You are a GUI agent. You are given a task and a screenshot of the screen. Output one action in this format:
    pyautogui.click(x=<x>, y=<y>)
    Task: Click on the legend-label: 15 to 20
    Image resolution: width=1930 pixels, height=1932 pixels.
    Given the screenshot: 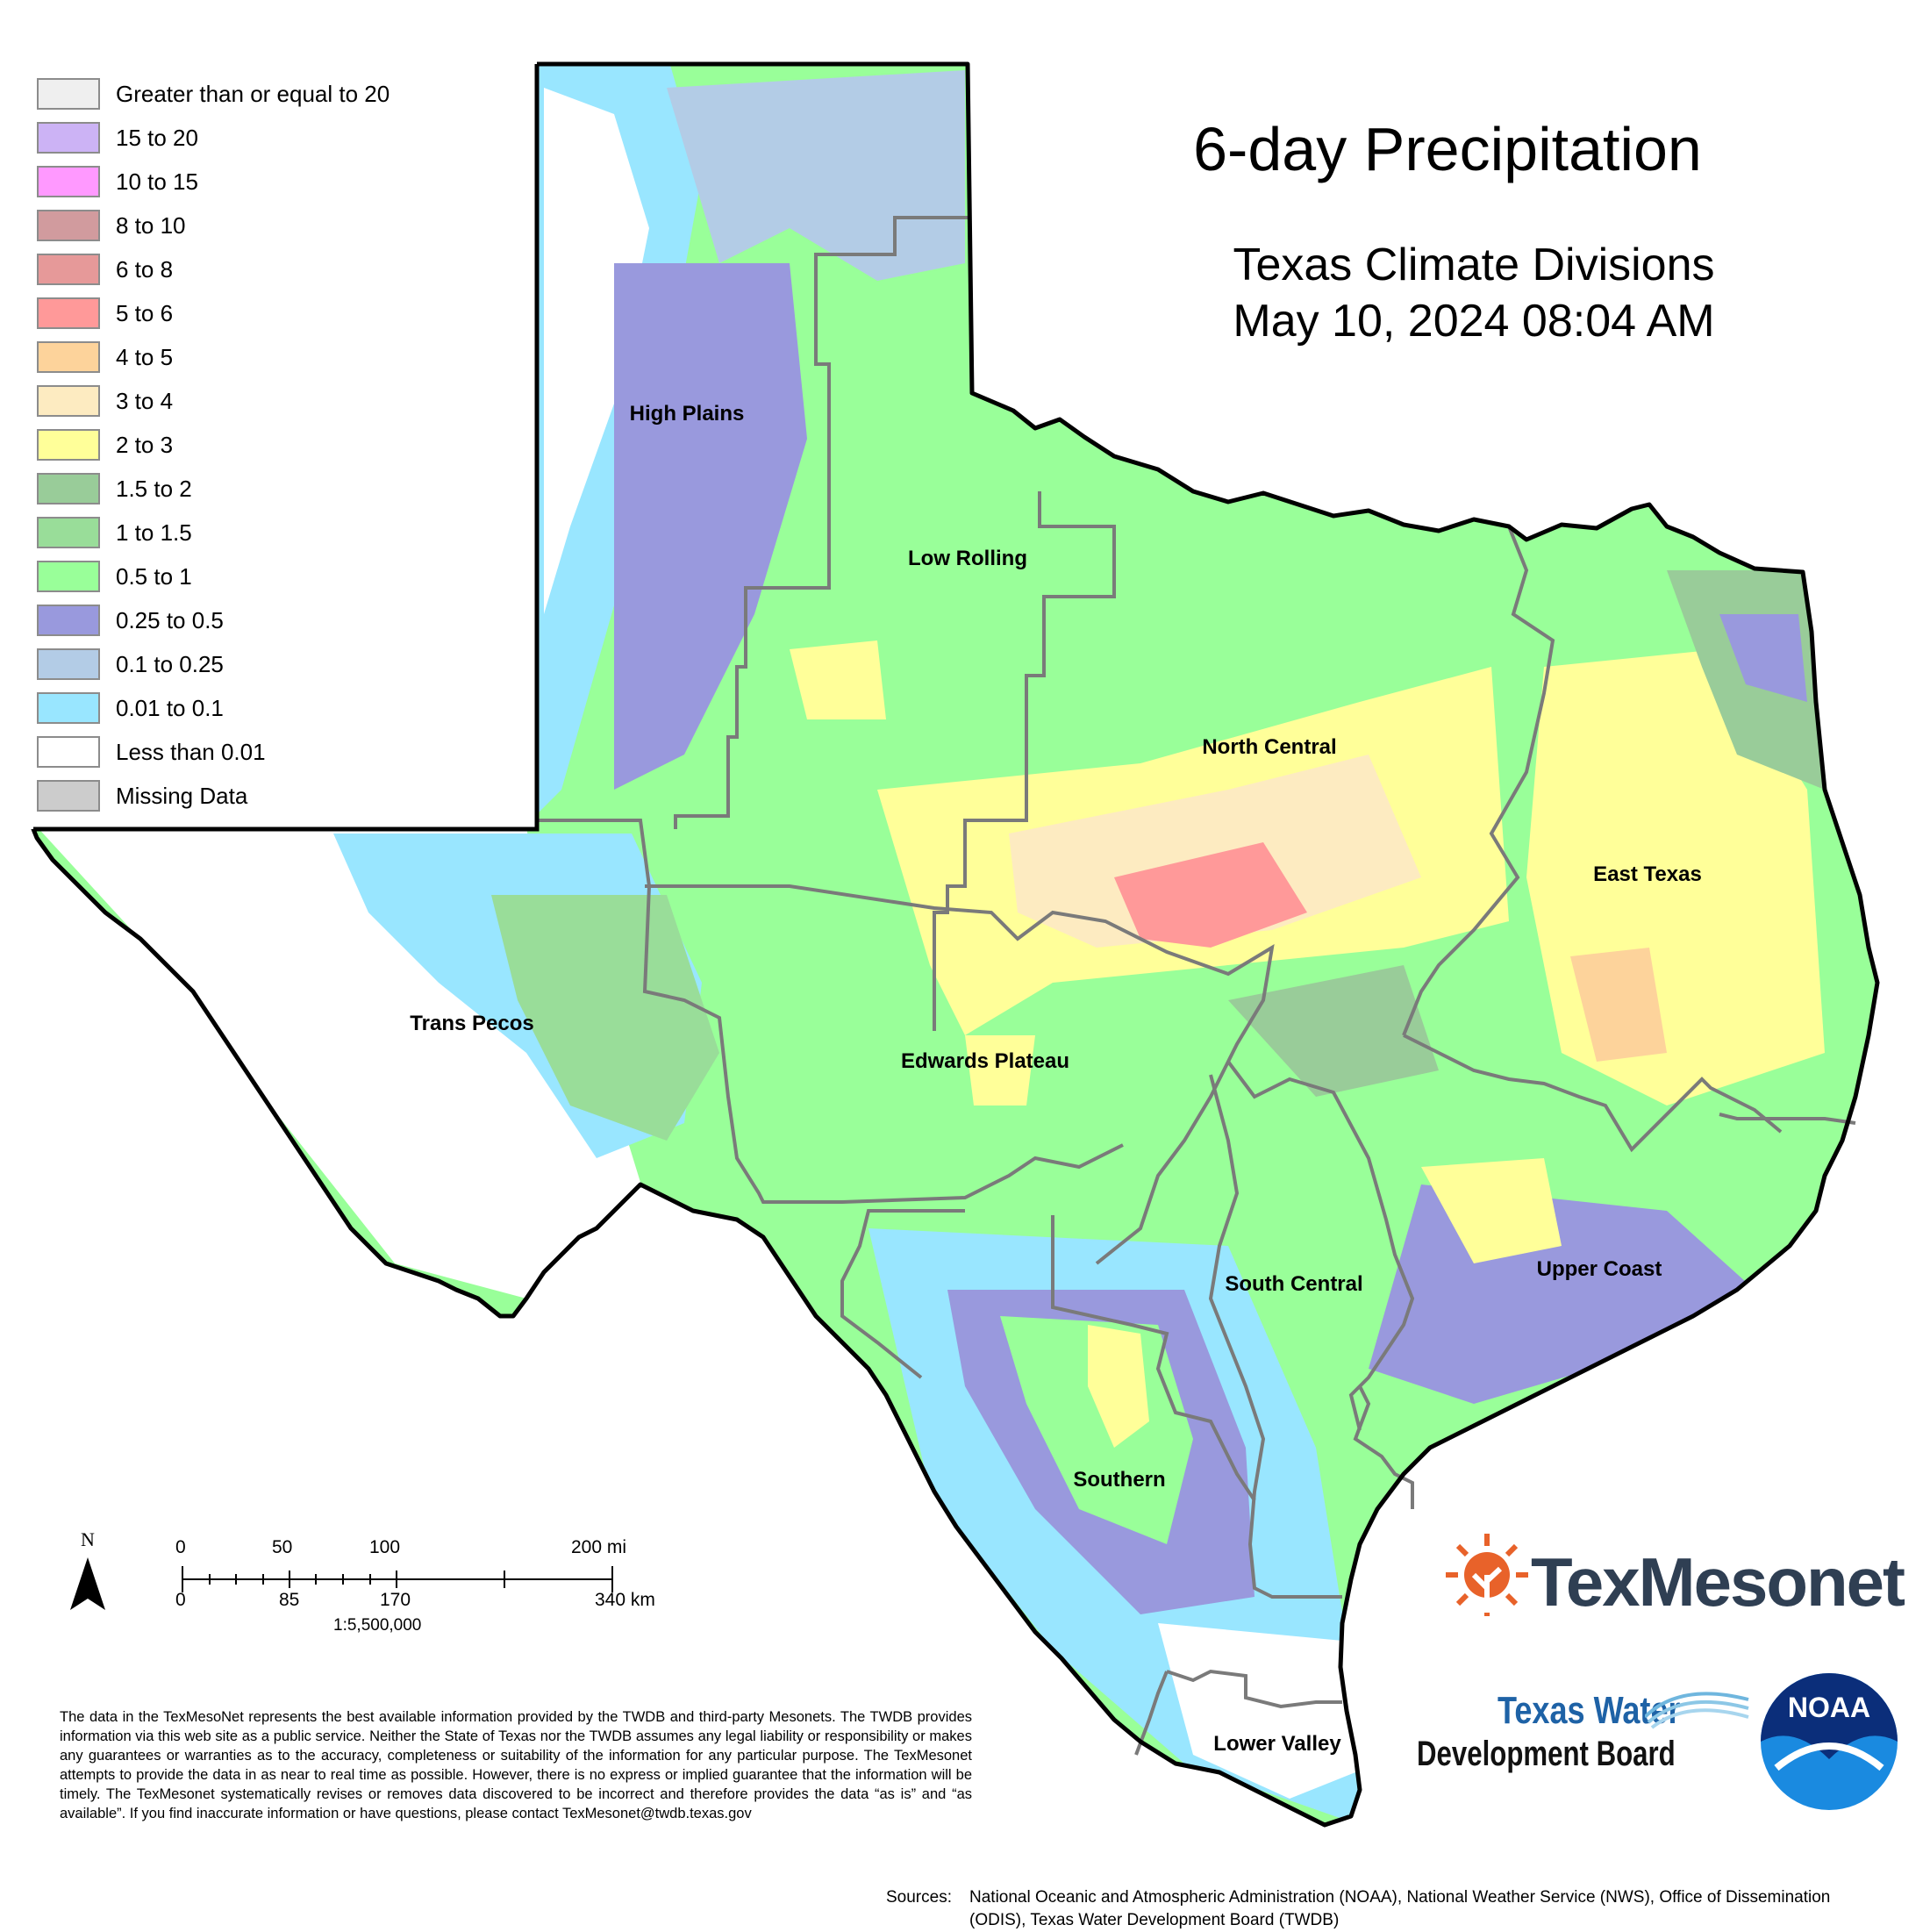 What is the action you would take?
    pyautogui.click(x=157, y=137)
    